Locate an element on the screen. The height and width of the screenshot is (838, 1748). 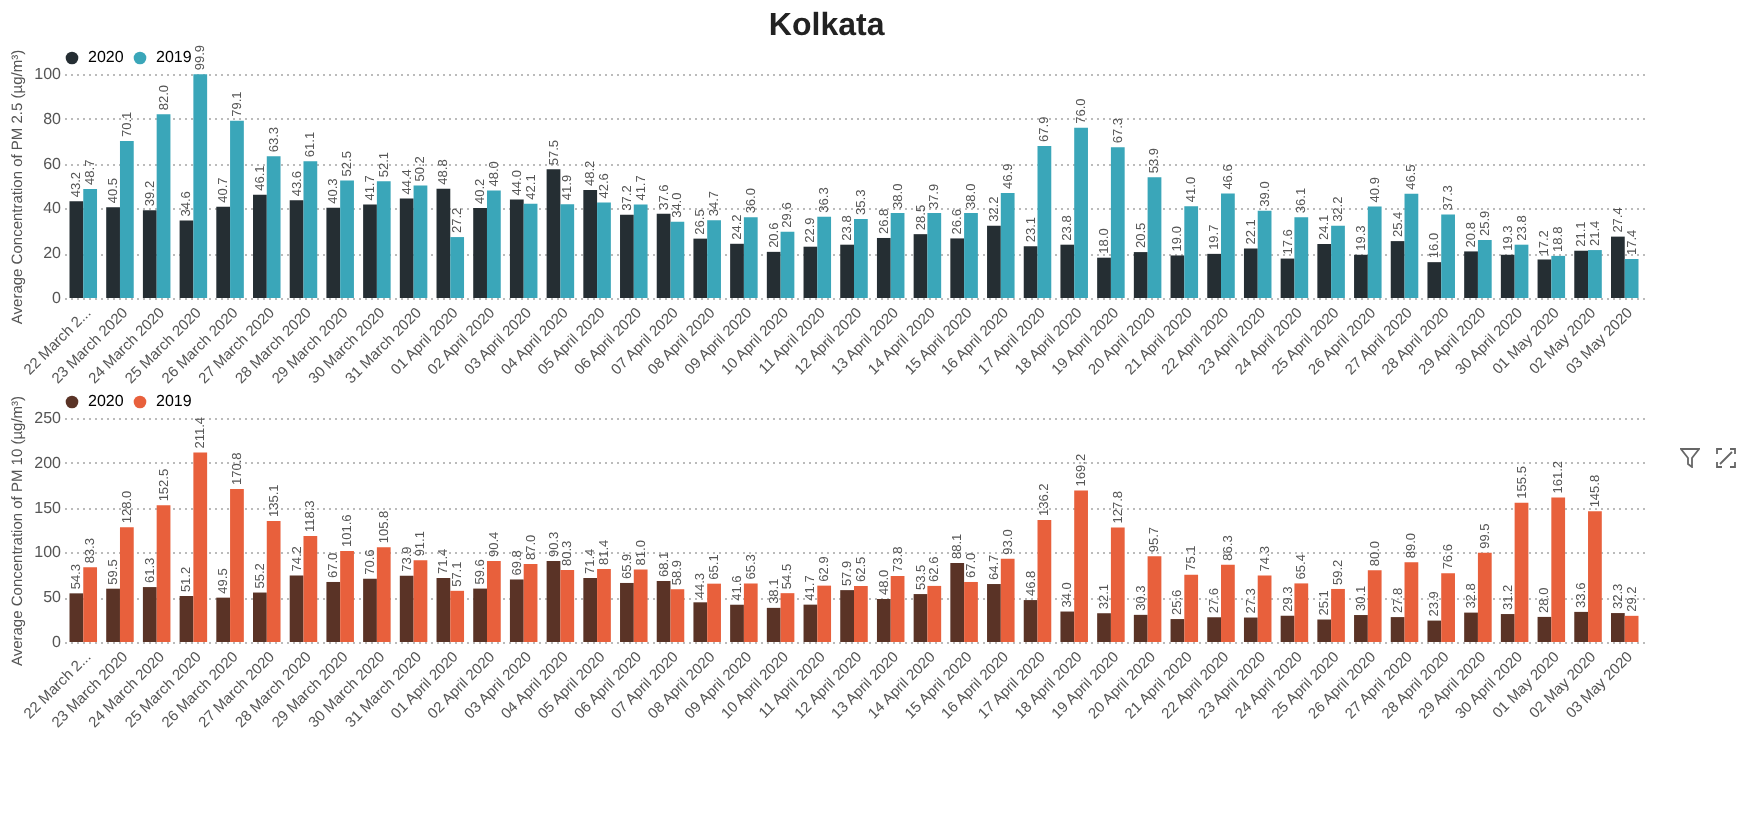
y-tick-label: 100 is located at coordinates (48, 74).